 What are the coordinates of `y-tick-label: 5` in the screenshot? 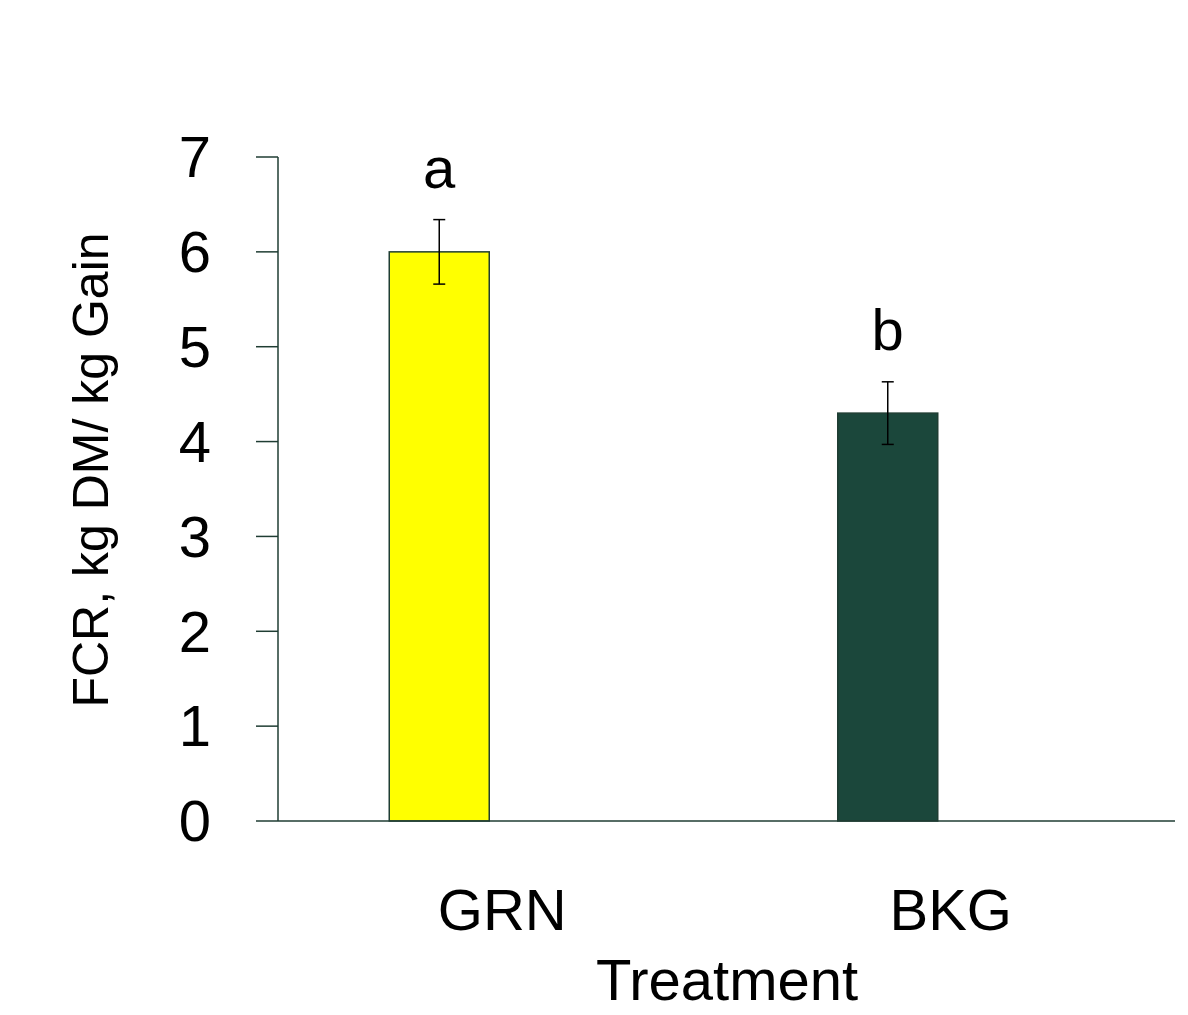 It's located at (195, 347).